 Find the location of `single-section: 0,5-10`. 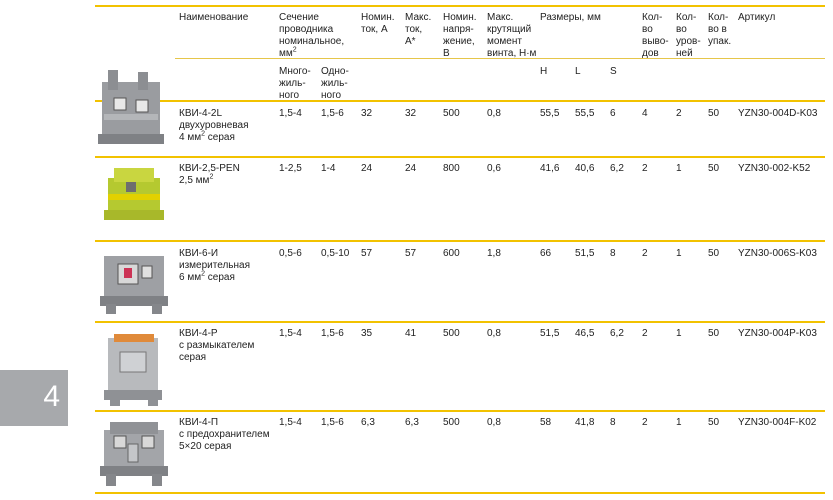

single-section: 0,5-10 is located at coordinates (335, 253).